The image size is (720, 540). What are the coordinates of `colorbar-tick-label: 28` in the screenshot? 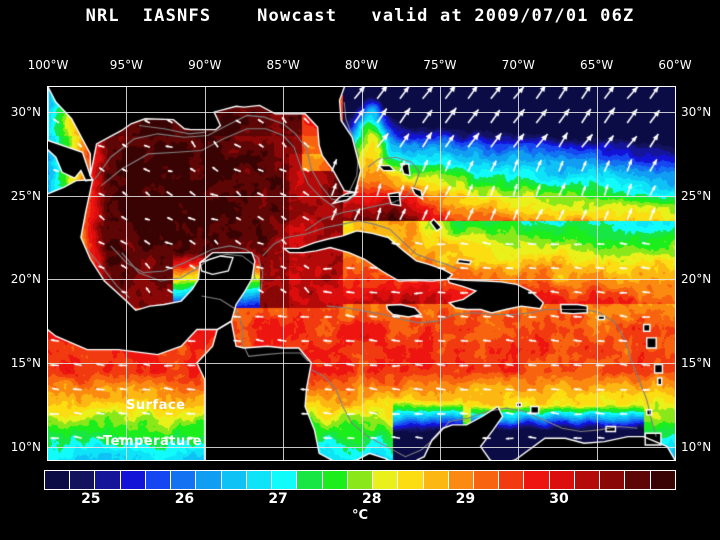 It's located at (371, 499).